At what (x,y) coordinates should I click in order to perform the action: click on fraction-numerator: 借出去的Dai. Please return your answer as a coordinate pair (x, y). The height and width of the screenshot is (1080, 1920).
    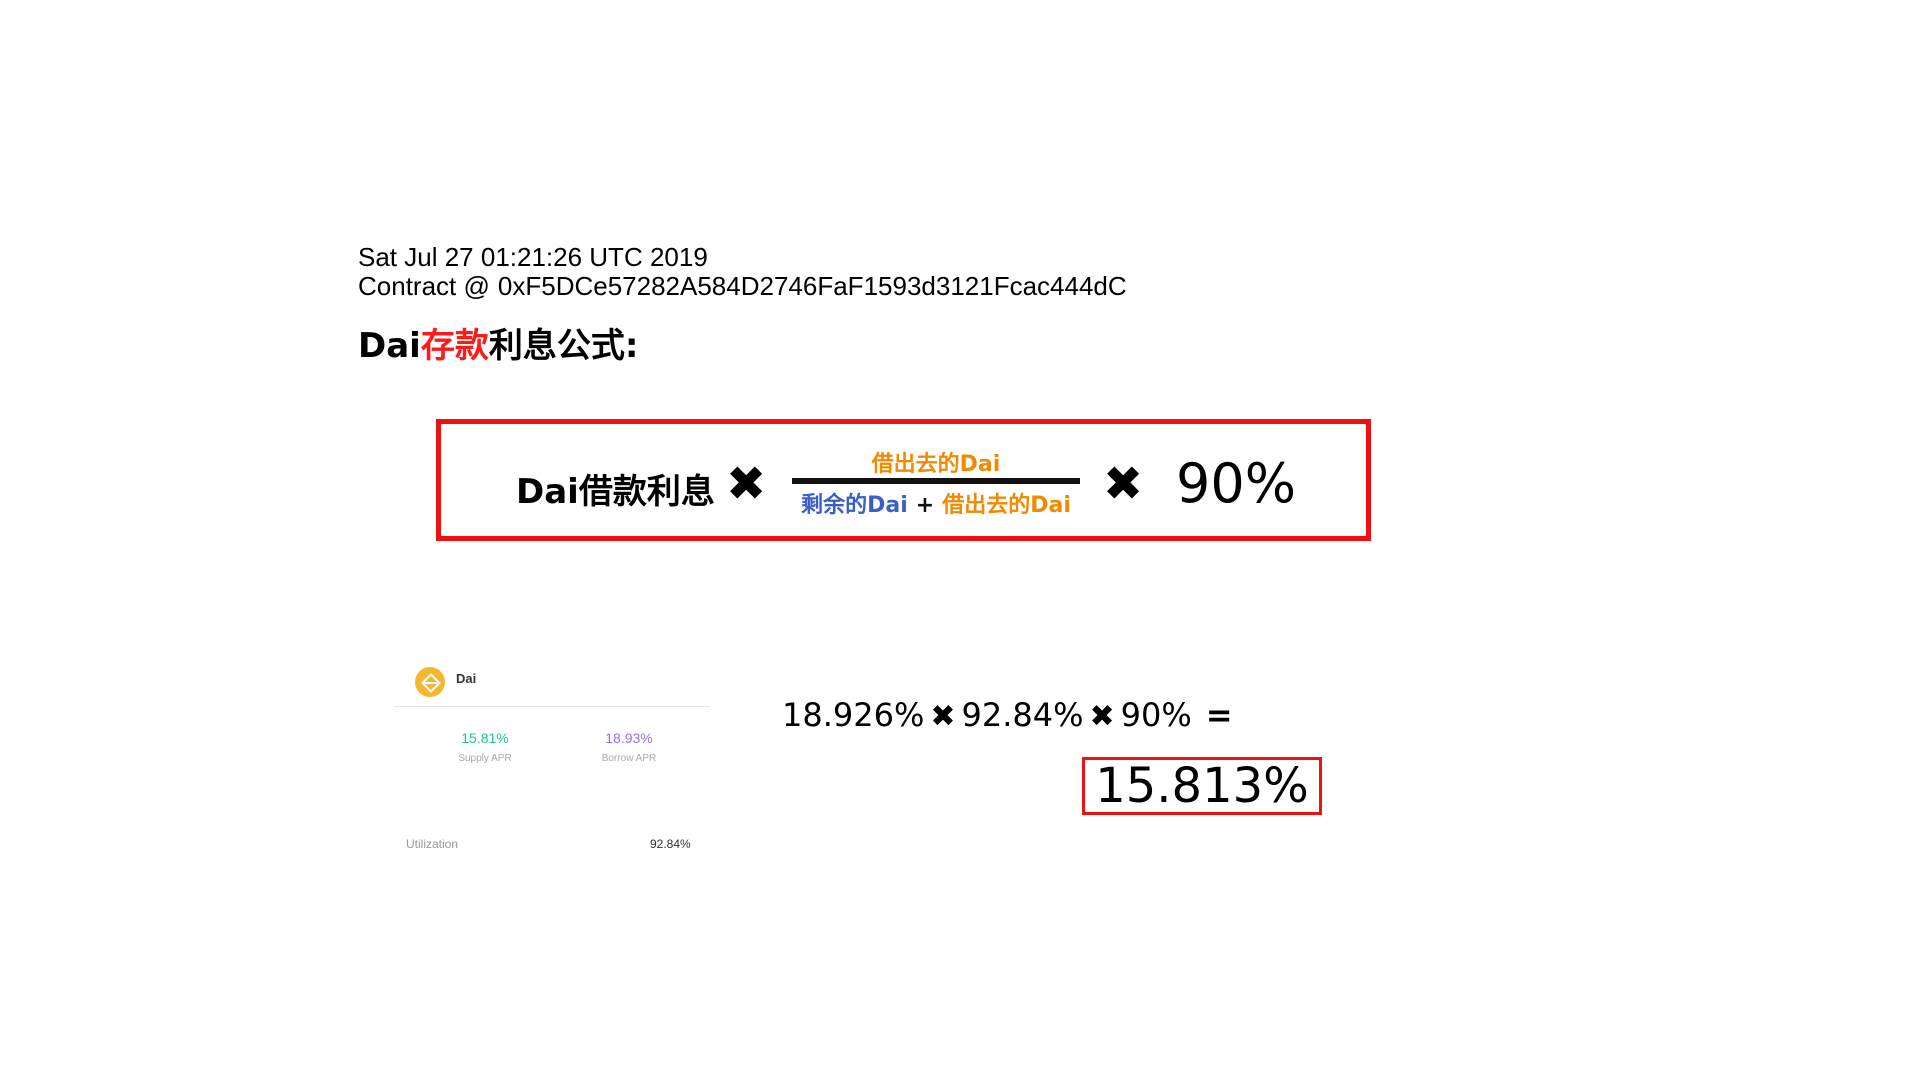
    Looking at the image, I should click on (936, 464).